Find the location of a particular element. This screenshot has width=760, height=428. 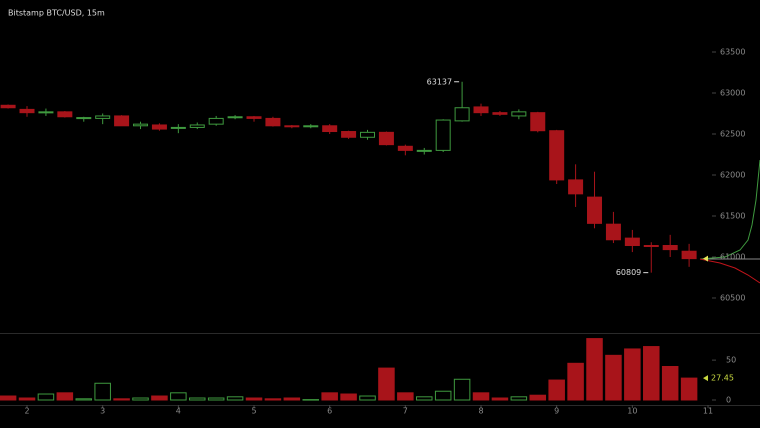

x-tick-label: 9 is located at coordinates (556, 411).